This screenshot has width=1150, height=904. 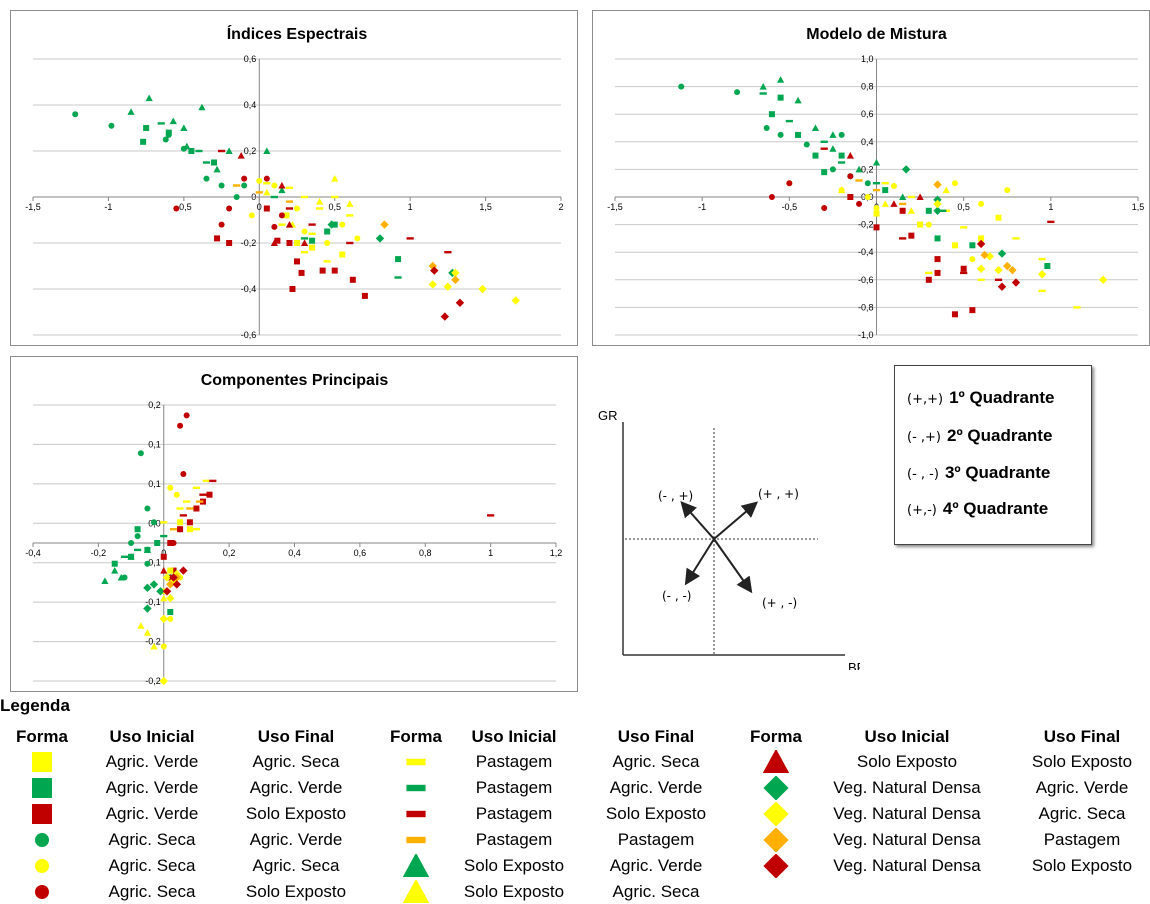 What do you see at coordinates (263, 193) in the screenshot?
I see `series-dash-orange` at bounding box center [263, 193].